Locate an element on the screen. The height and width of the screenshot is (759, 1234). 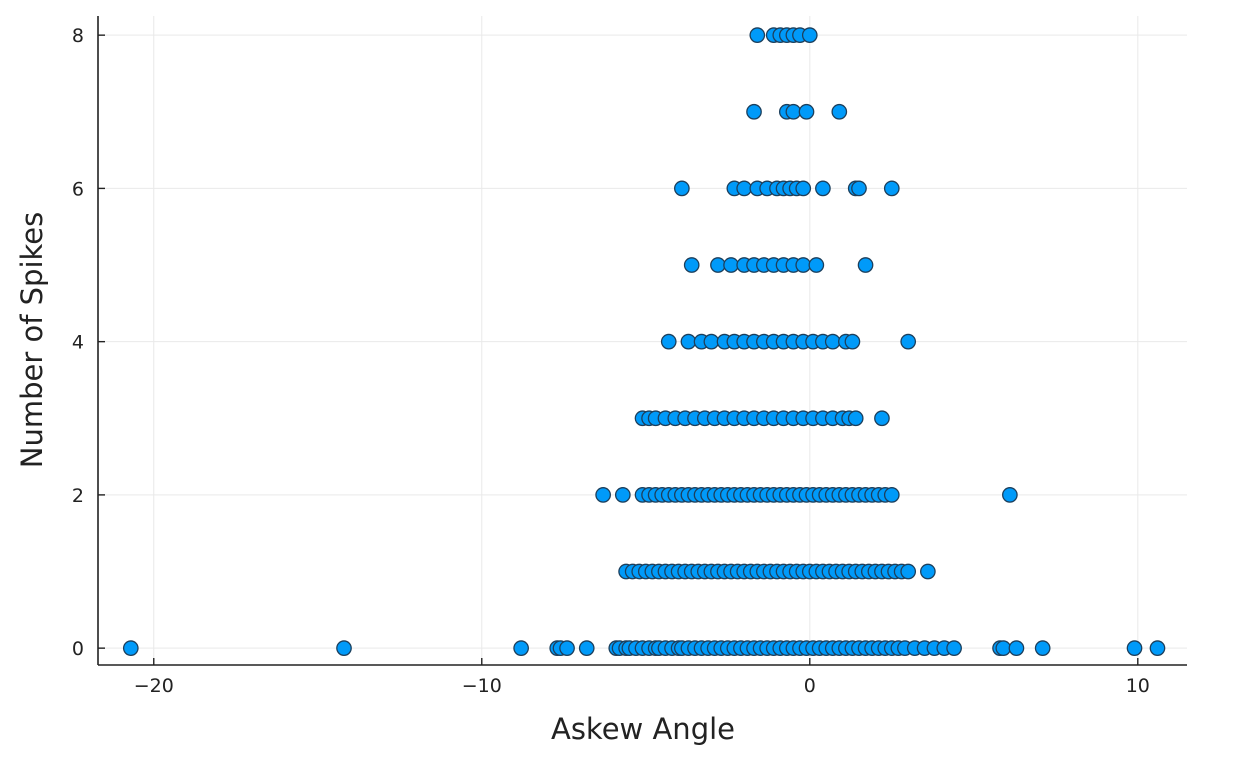
y-tick-label: 8 is located at coordinates (78, 36).